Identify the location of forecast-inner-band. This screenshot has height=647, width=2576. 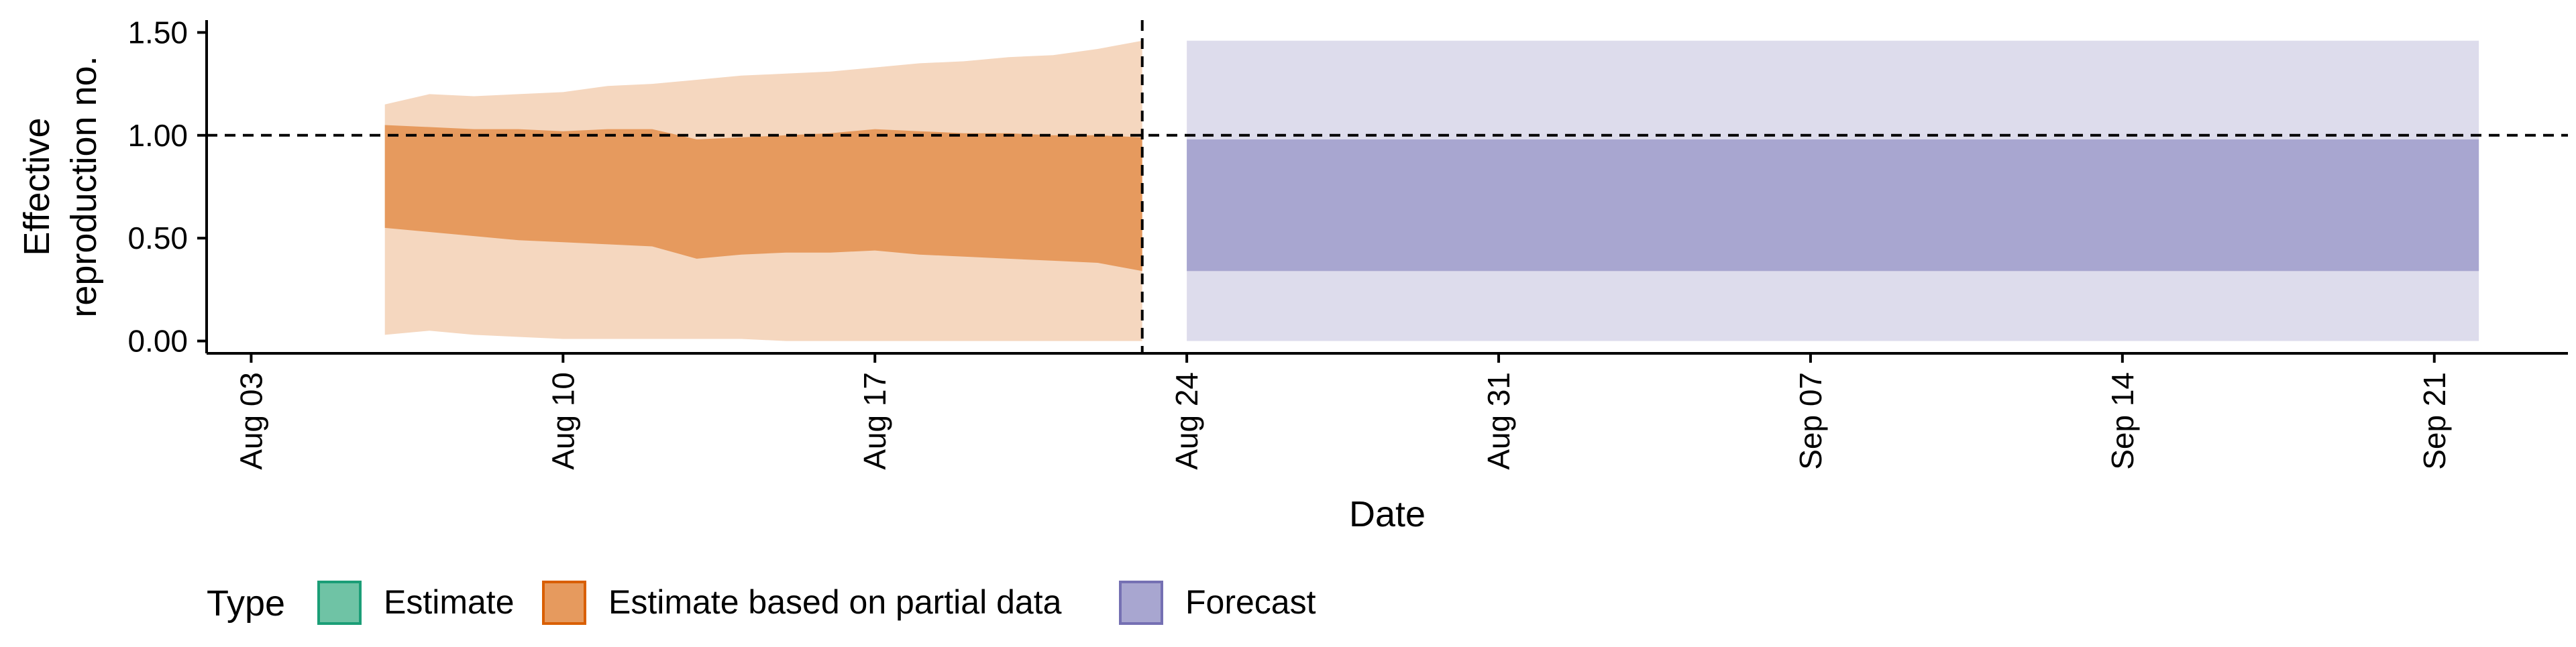
(1833, 205).